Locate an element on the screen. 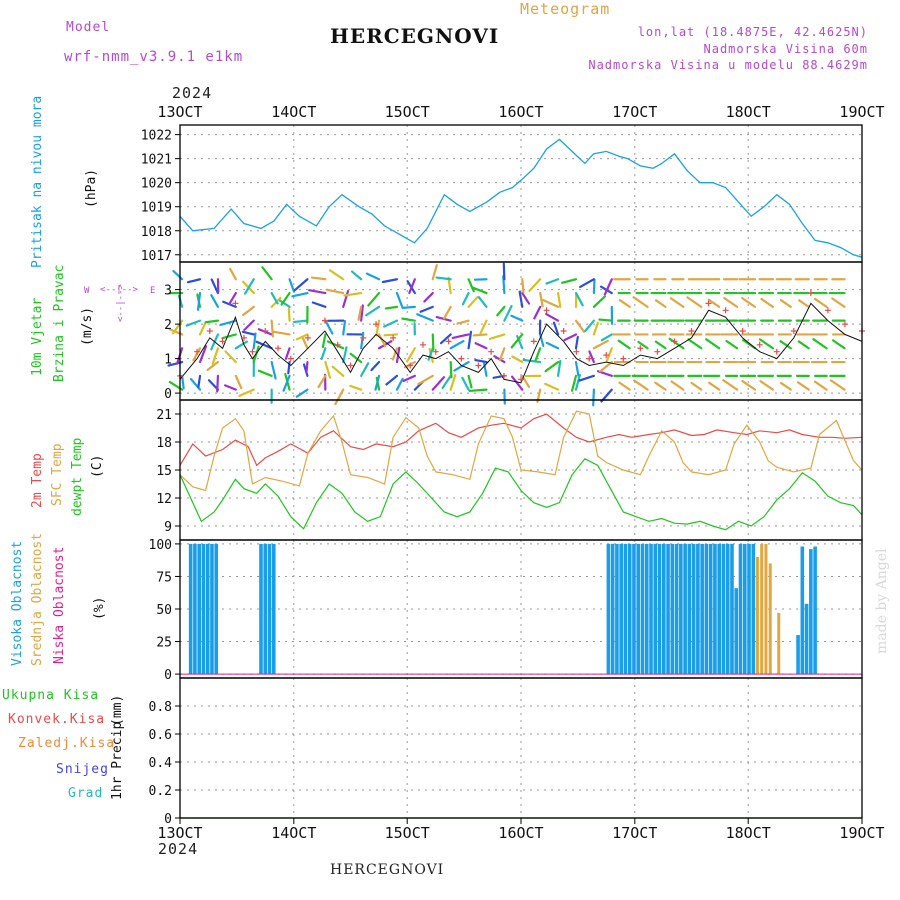  y-tick-label: 100 is located at coordinates (160, 545).